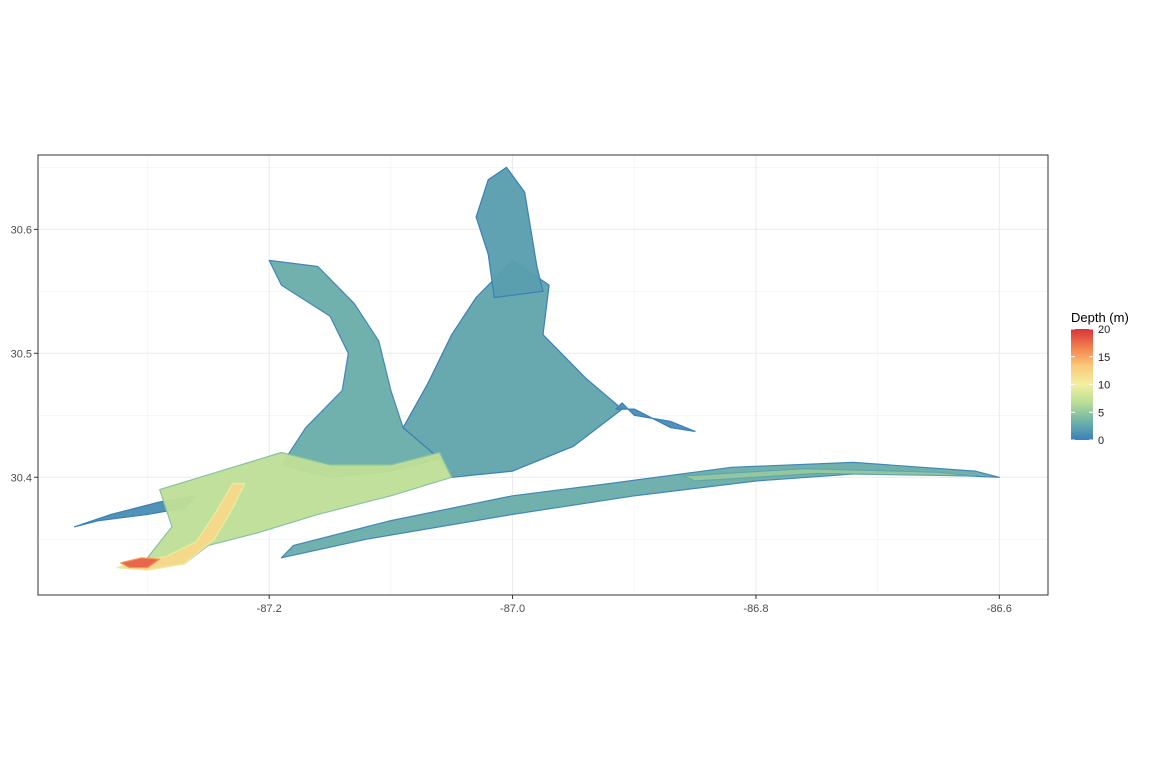 The height and width of the screenshot is (768, 1152). What do you see at coordinates (21, 354) in the screenshot?
I see `y-tick-label: 30.5` at bounding box center [21, 354].